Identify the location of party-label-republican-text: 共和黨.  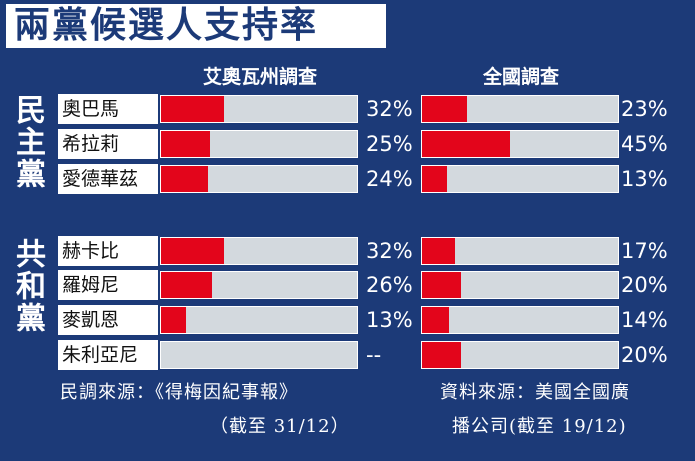
(27, 286).